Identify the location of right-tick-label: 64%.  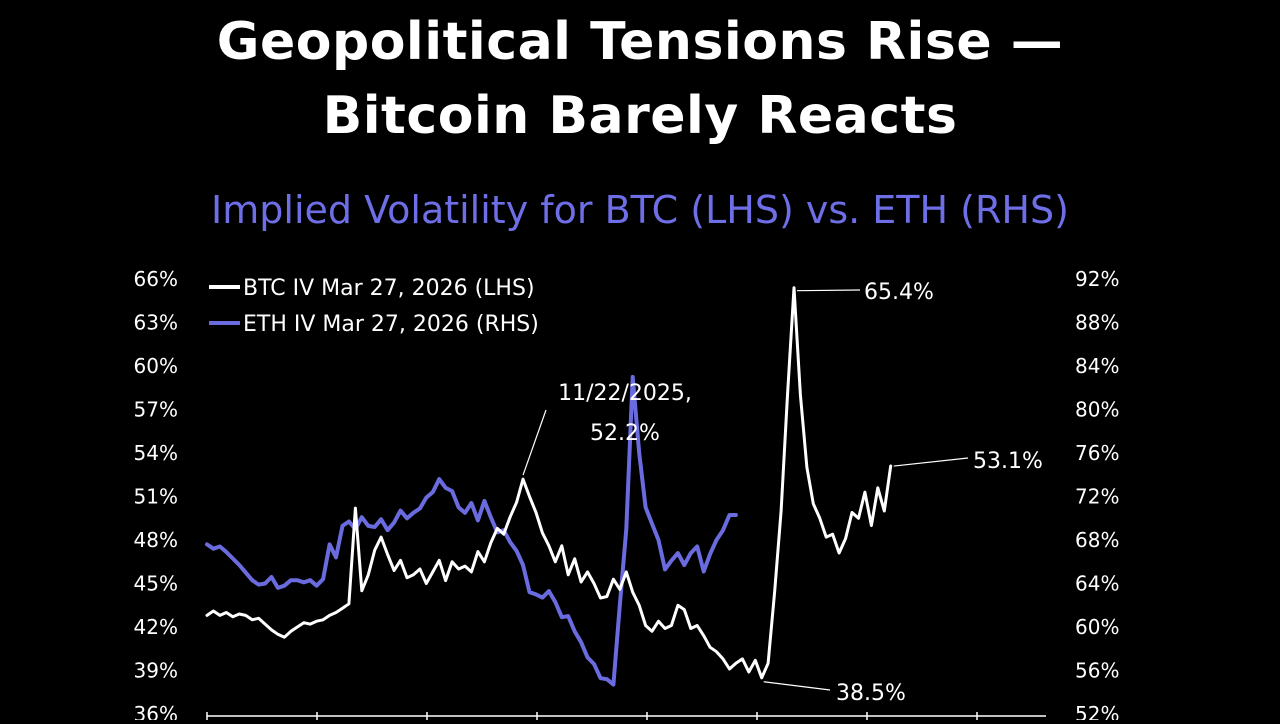
(1097, 584).